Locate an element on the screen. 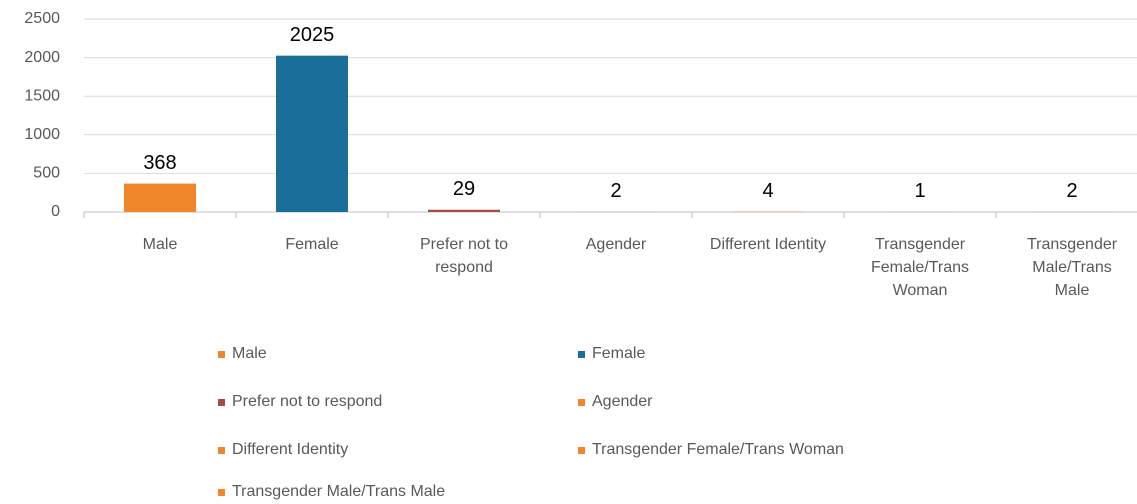 This screenshot has width=1137, height=504. legend-item: Different Identity is located at coordinates (283, 450).